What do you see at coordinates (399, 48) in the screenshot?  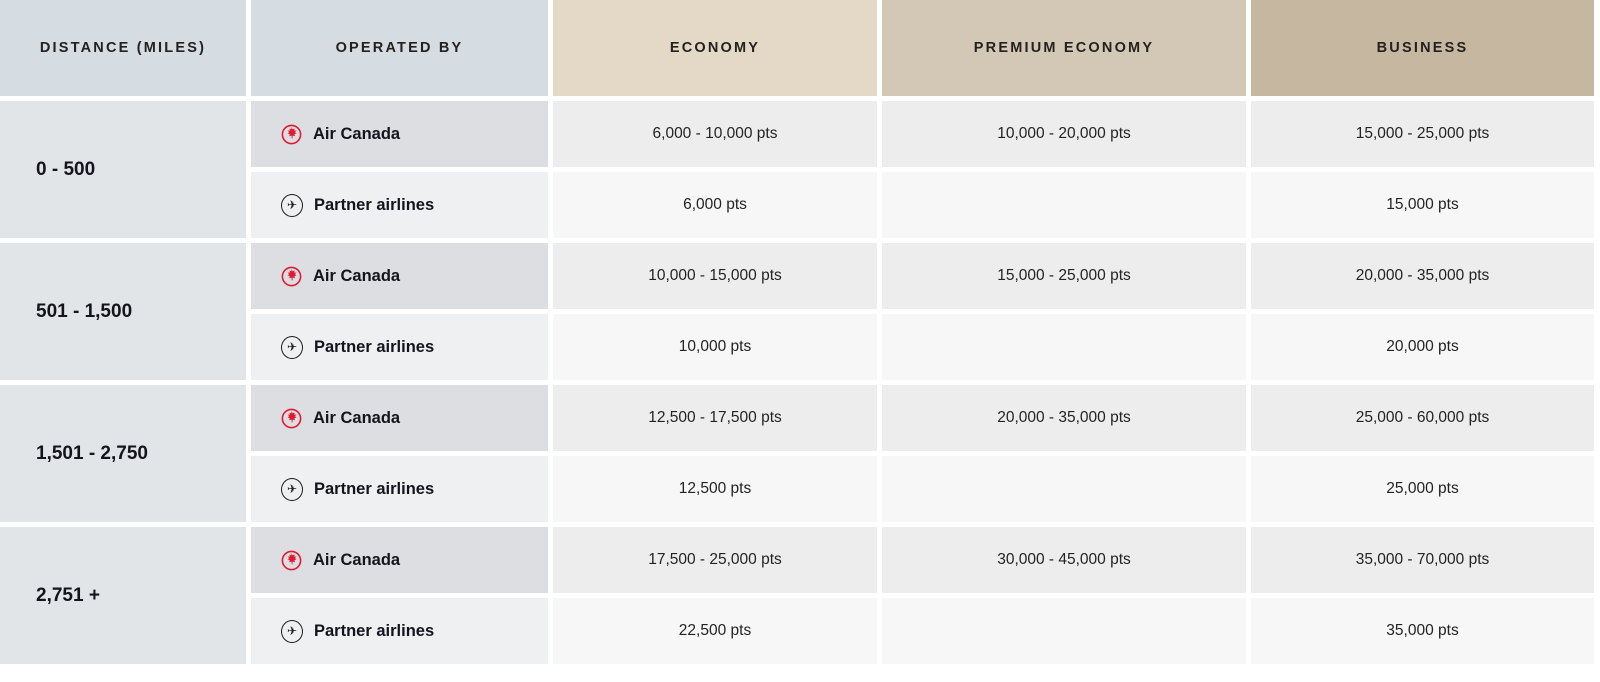 I see `column-header-operated-by: OPERATED BY` at bounding box center [399, 48].